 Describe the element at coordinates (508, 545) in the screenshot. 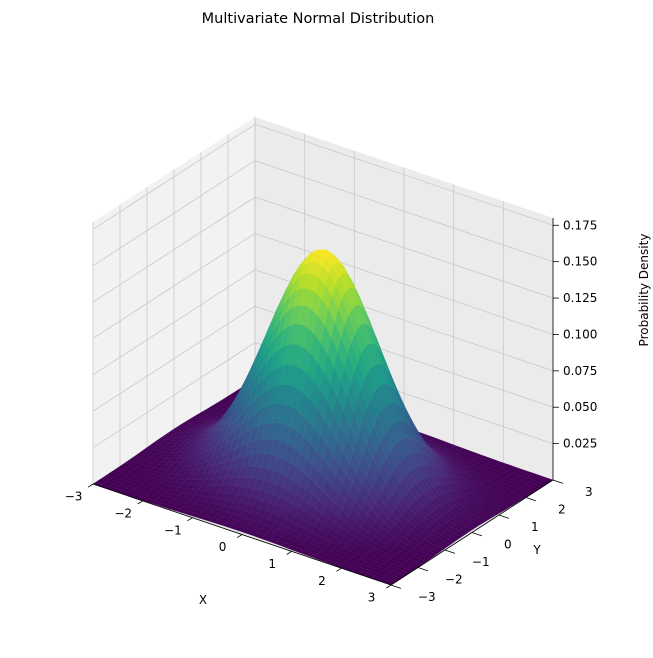

I see `y-tick-label: 0` at that location.